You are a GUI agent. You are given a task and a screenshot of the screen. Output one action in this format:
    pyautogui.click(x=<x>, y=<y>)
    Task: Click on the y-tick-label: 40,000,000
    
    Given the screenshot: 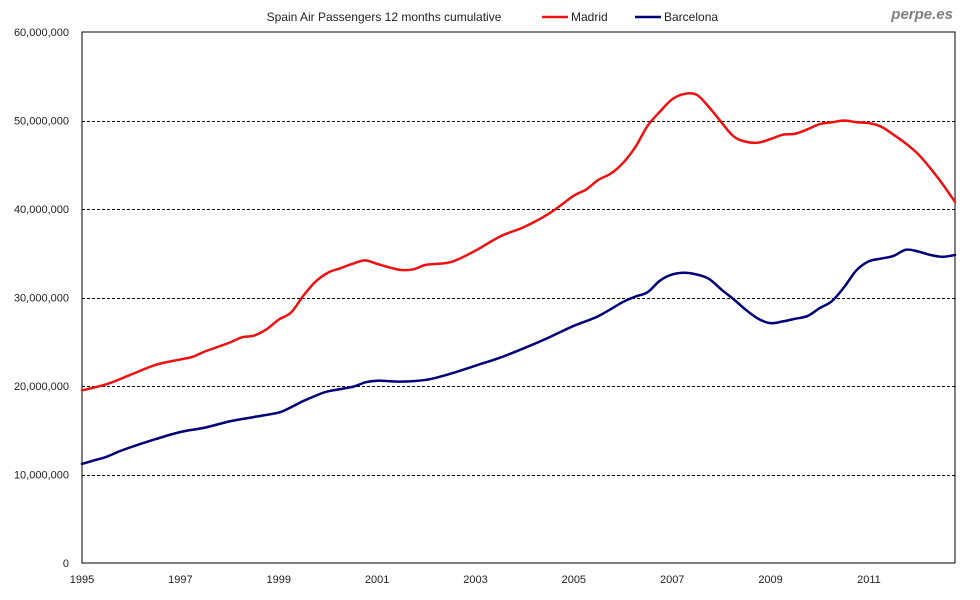 What is the action you would take?
    pyautogui.click(x=41, y=210)
    